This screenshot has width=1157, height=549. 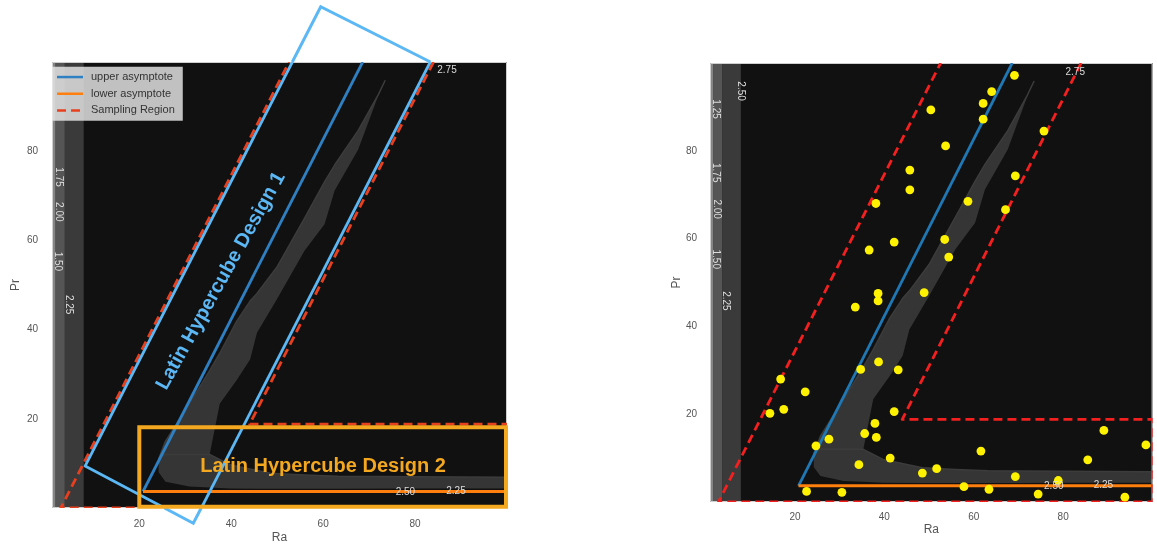 What do you see at coordinates (132, 76) in the screenshot?
I see `legend-label: upper asymptote` at bounding box center [132, 76].